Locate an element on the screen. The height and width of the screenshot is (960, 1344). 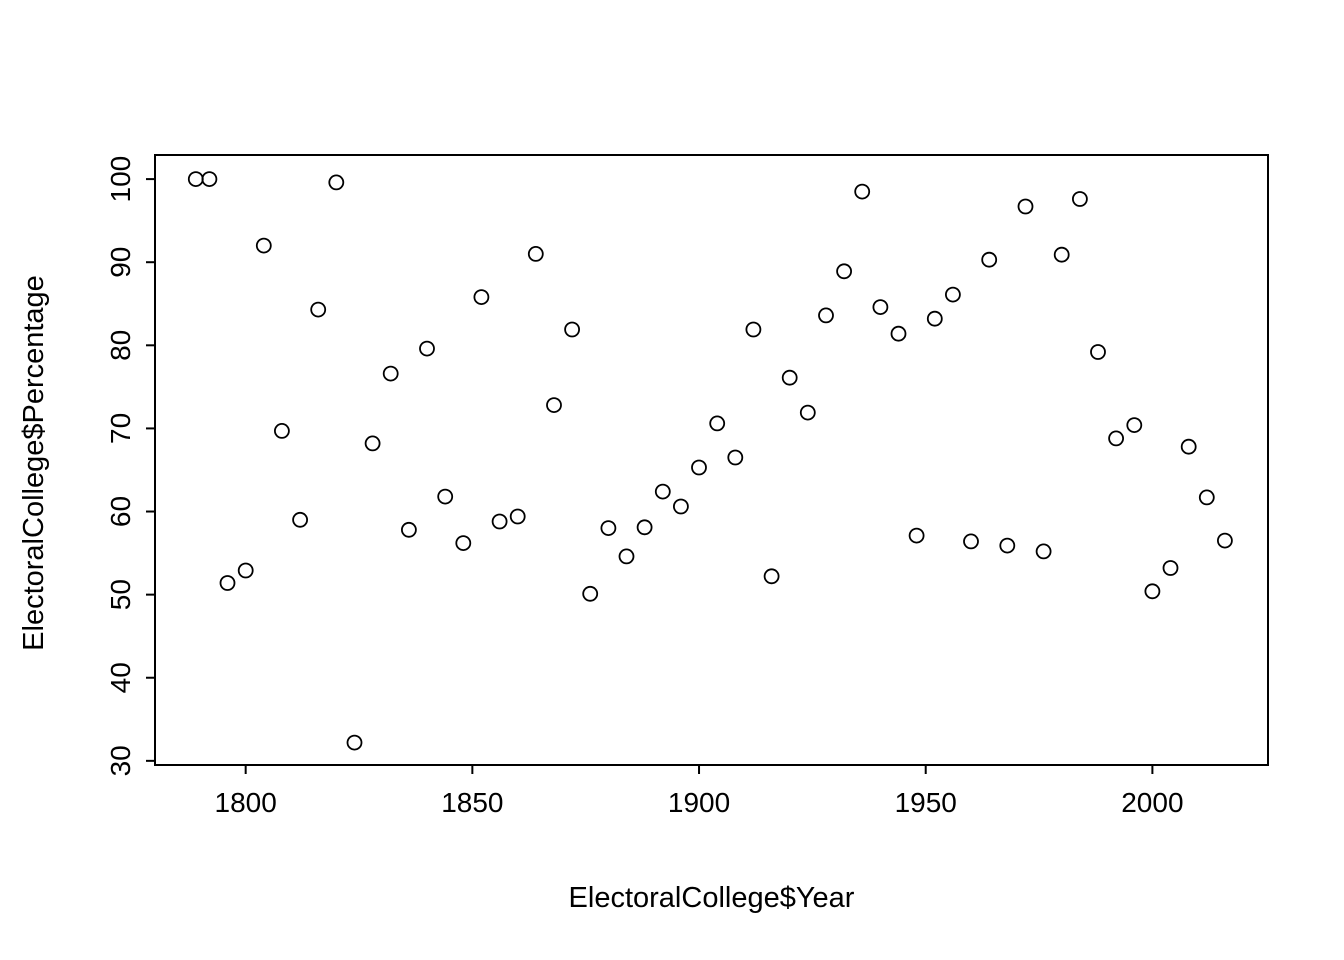
x-tick-label: 2000 is located at coordinates (1152, 802).